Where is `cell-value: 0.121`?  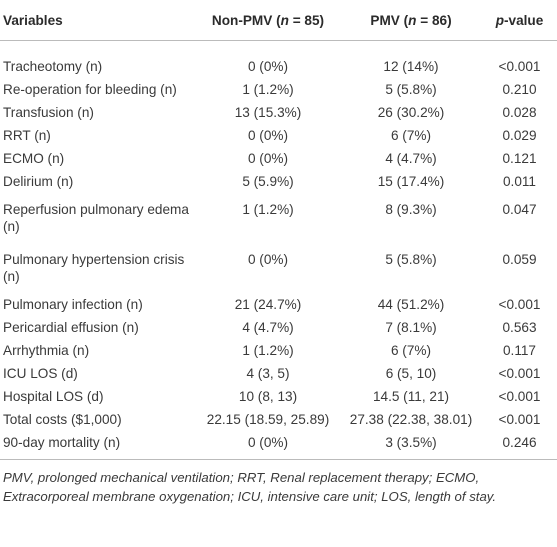 cell-value: 0.121 is located at coordinates (519, 158).